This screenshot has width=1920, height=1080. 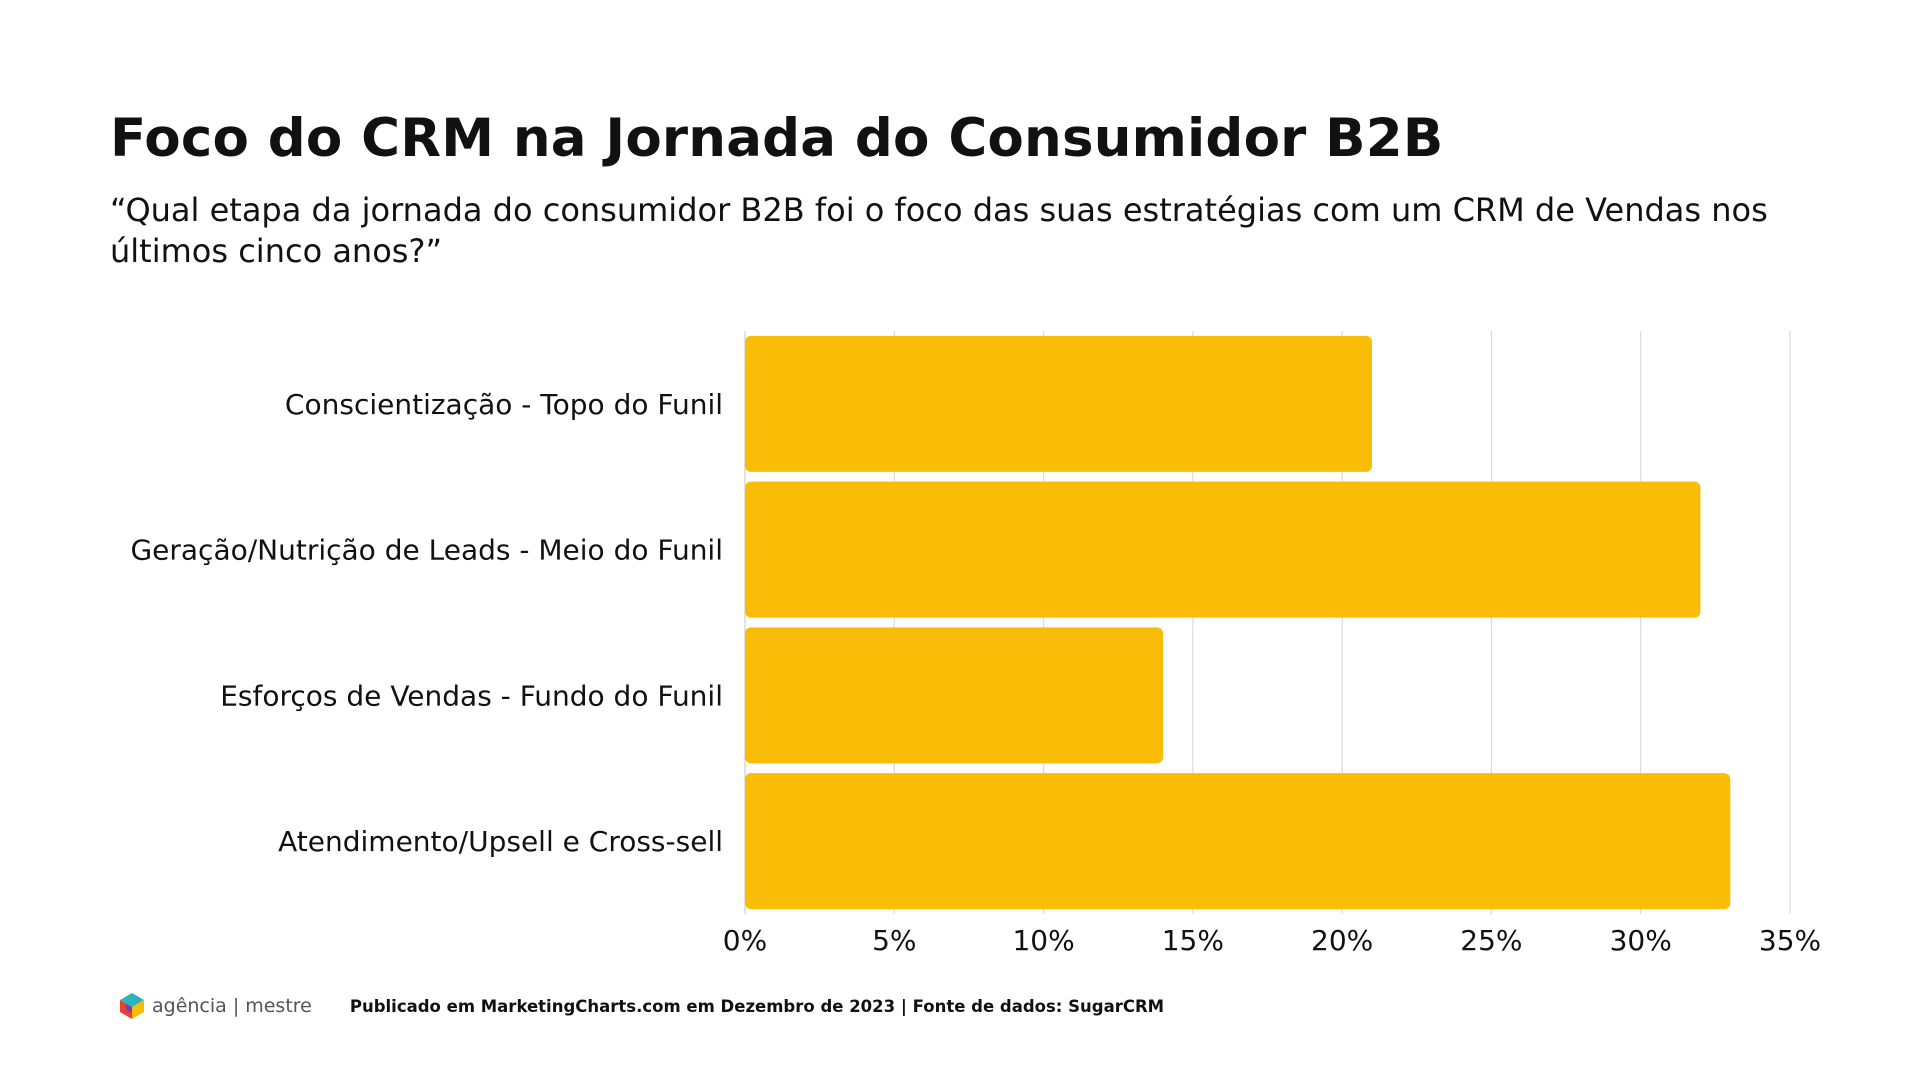 What do you see at coordinates (500, 841) in the screenshot?
I see `category-label: Atendimento/Upsell e Cross-sell` at bounding box center [500, 841].